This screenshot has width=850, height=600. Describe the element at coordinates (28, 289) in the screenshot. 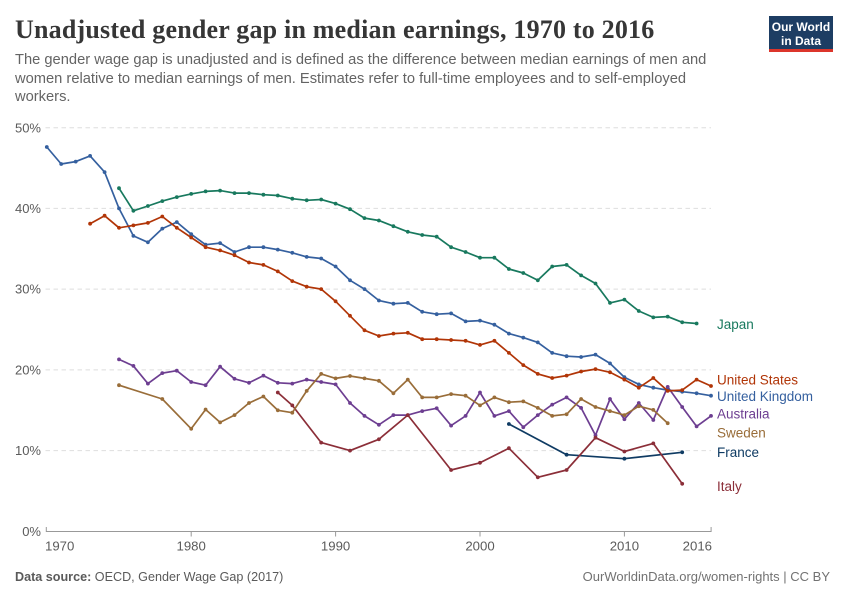

I see `svg-text: 30%` at that location.